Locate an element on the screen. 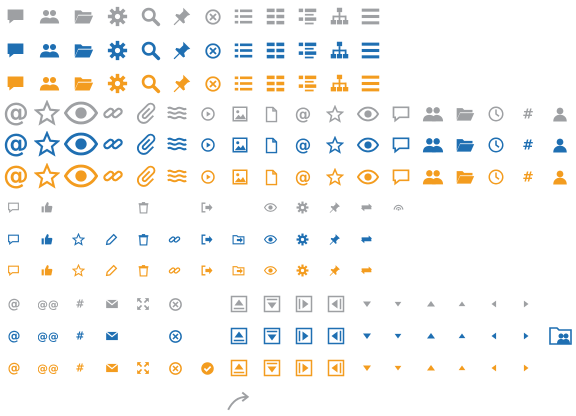 This screenshot has width=576, height=416. check-circle-icon is located at coordinates (207, 368).